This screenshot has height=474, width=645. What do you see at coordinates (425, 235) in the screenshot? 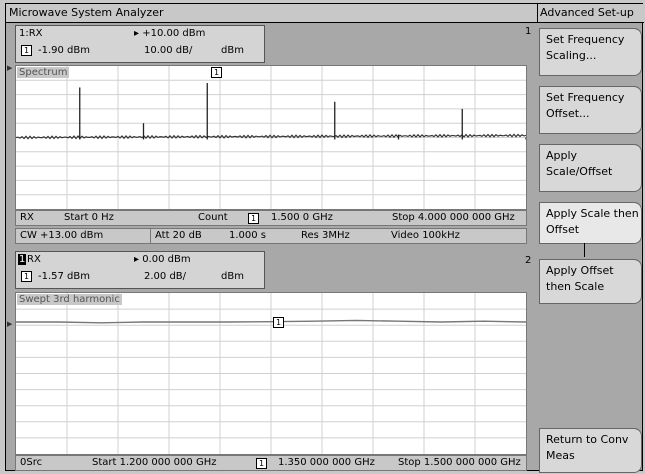
I see `video-bw: Video 100kHz` at bounding box center [425, 235].